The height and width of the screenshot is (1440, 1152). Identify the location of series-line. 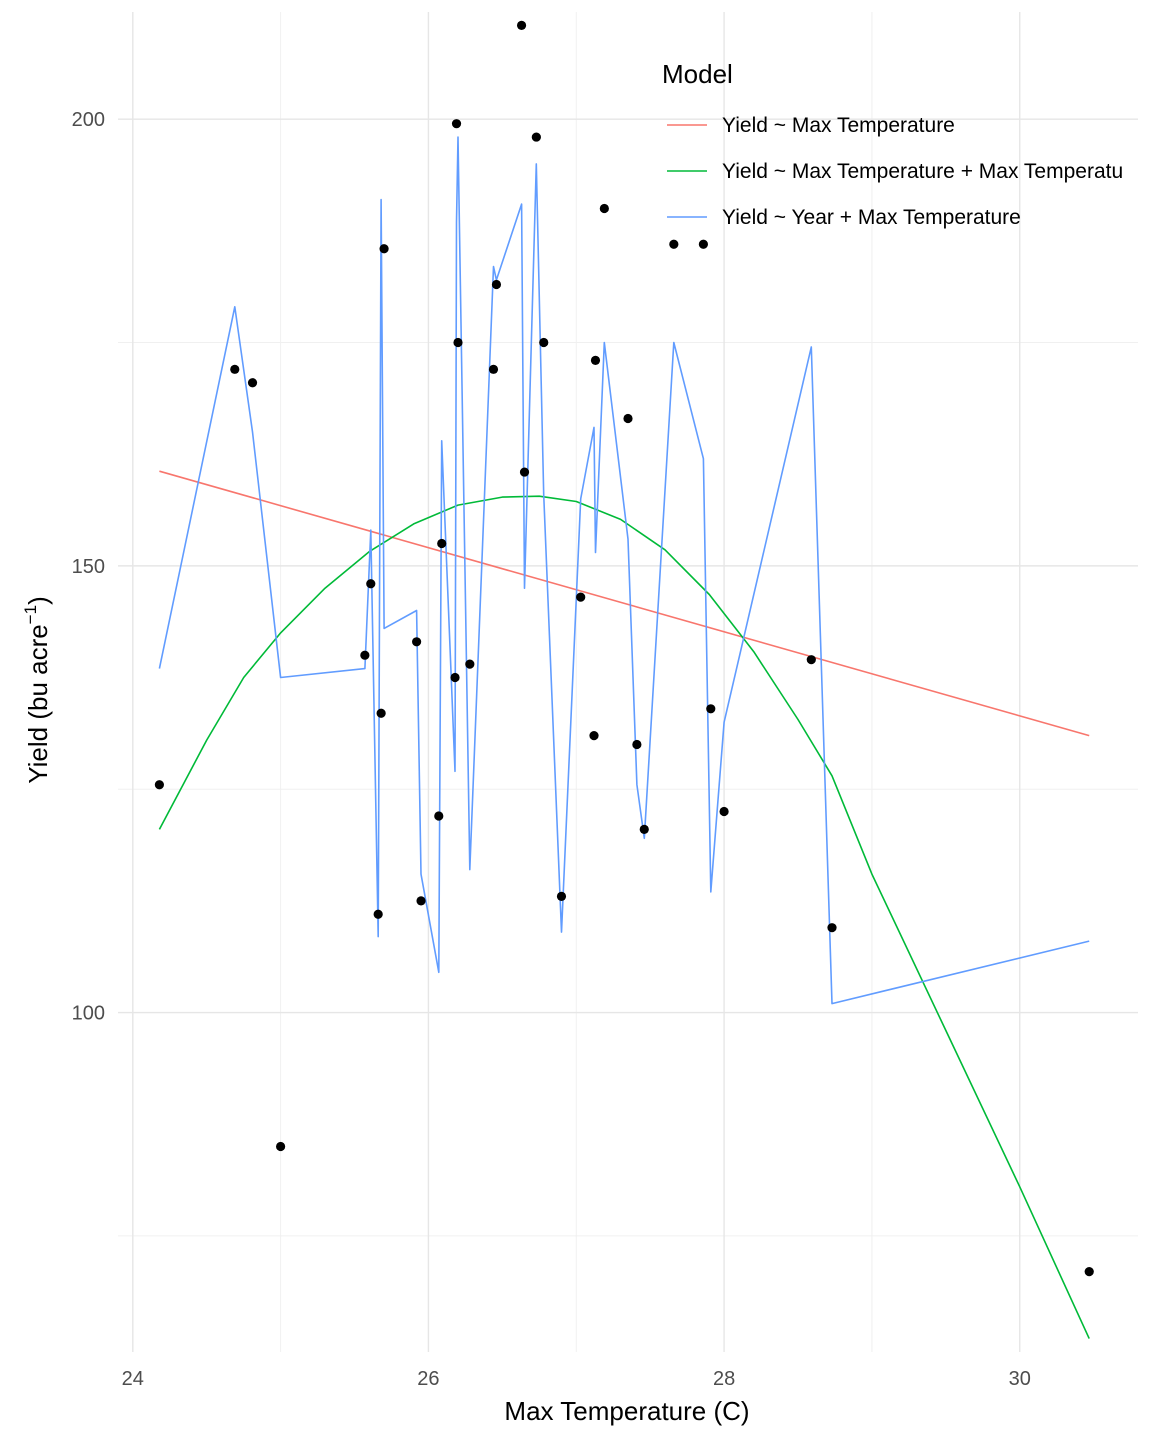
(624, 603).